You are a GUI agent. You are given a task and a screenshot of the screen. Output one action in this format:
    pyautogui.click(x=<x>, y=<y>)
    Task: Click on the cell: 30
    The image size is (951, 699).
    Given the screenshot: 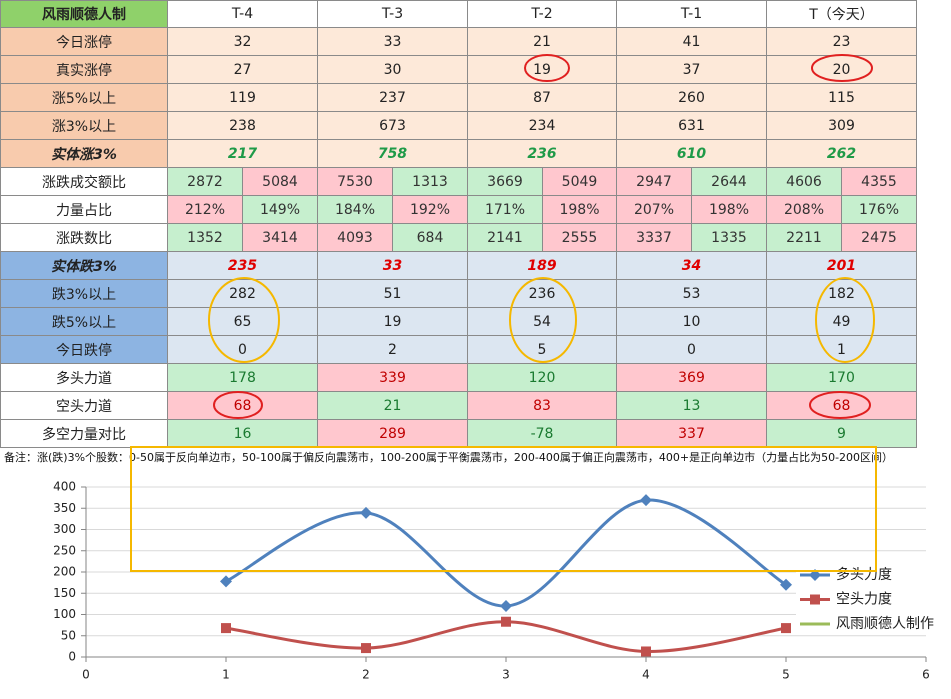 What is the action you would take?
    pyautogui.click(x=393, y=70)
    